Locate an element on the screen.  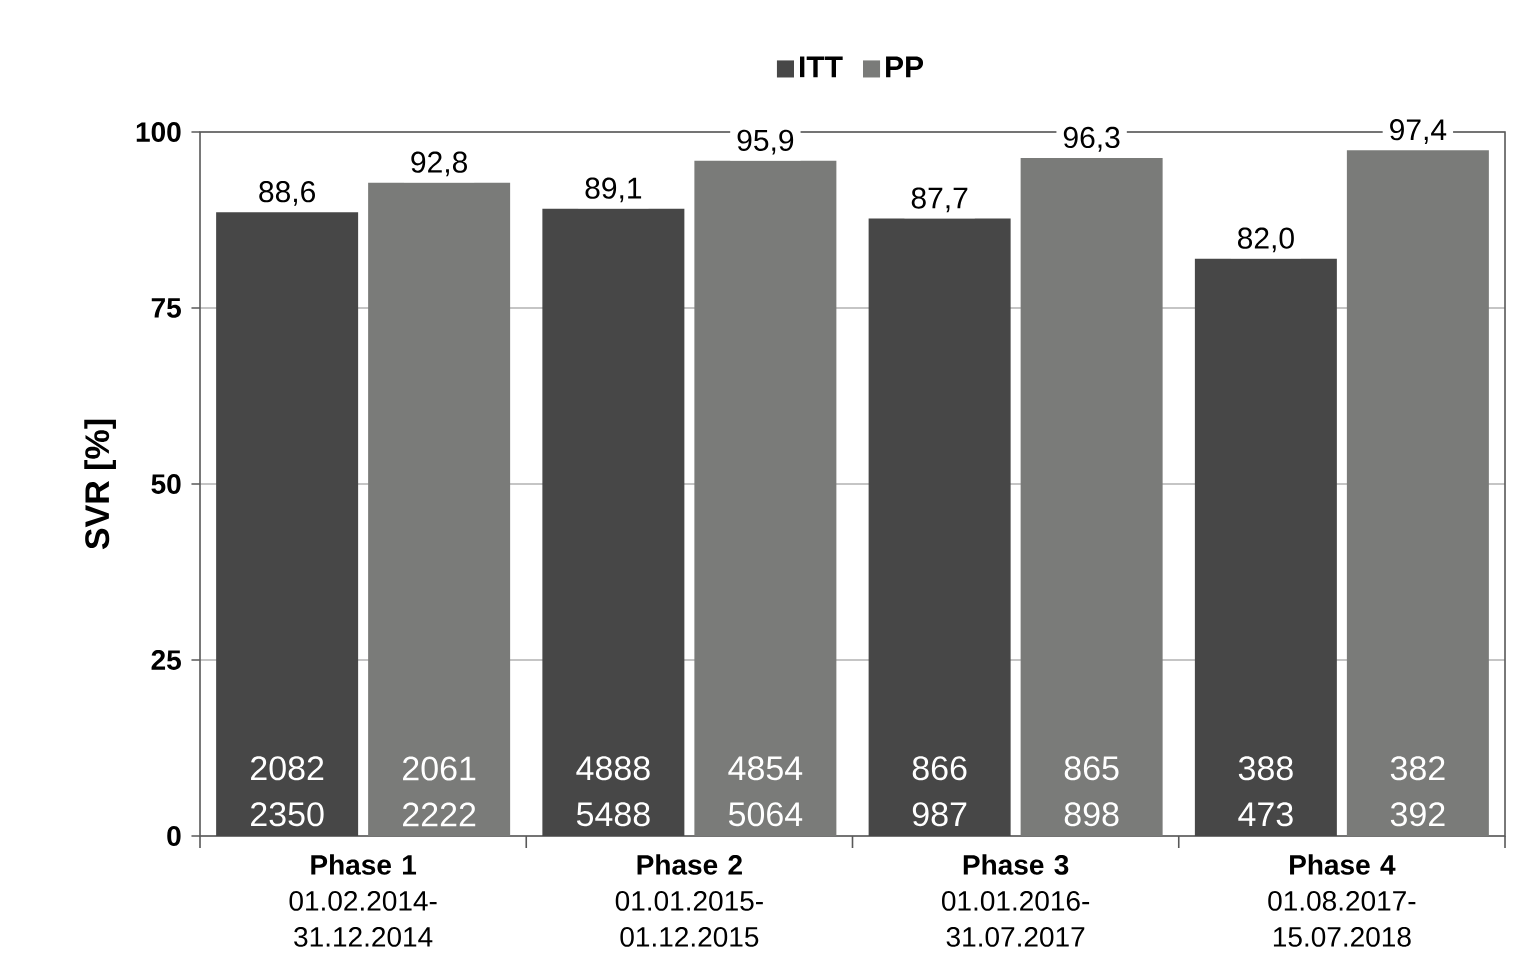
annotation: 865 898 is located at coordinates (1091, 791).